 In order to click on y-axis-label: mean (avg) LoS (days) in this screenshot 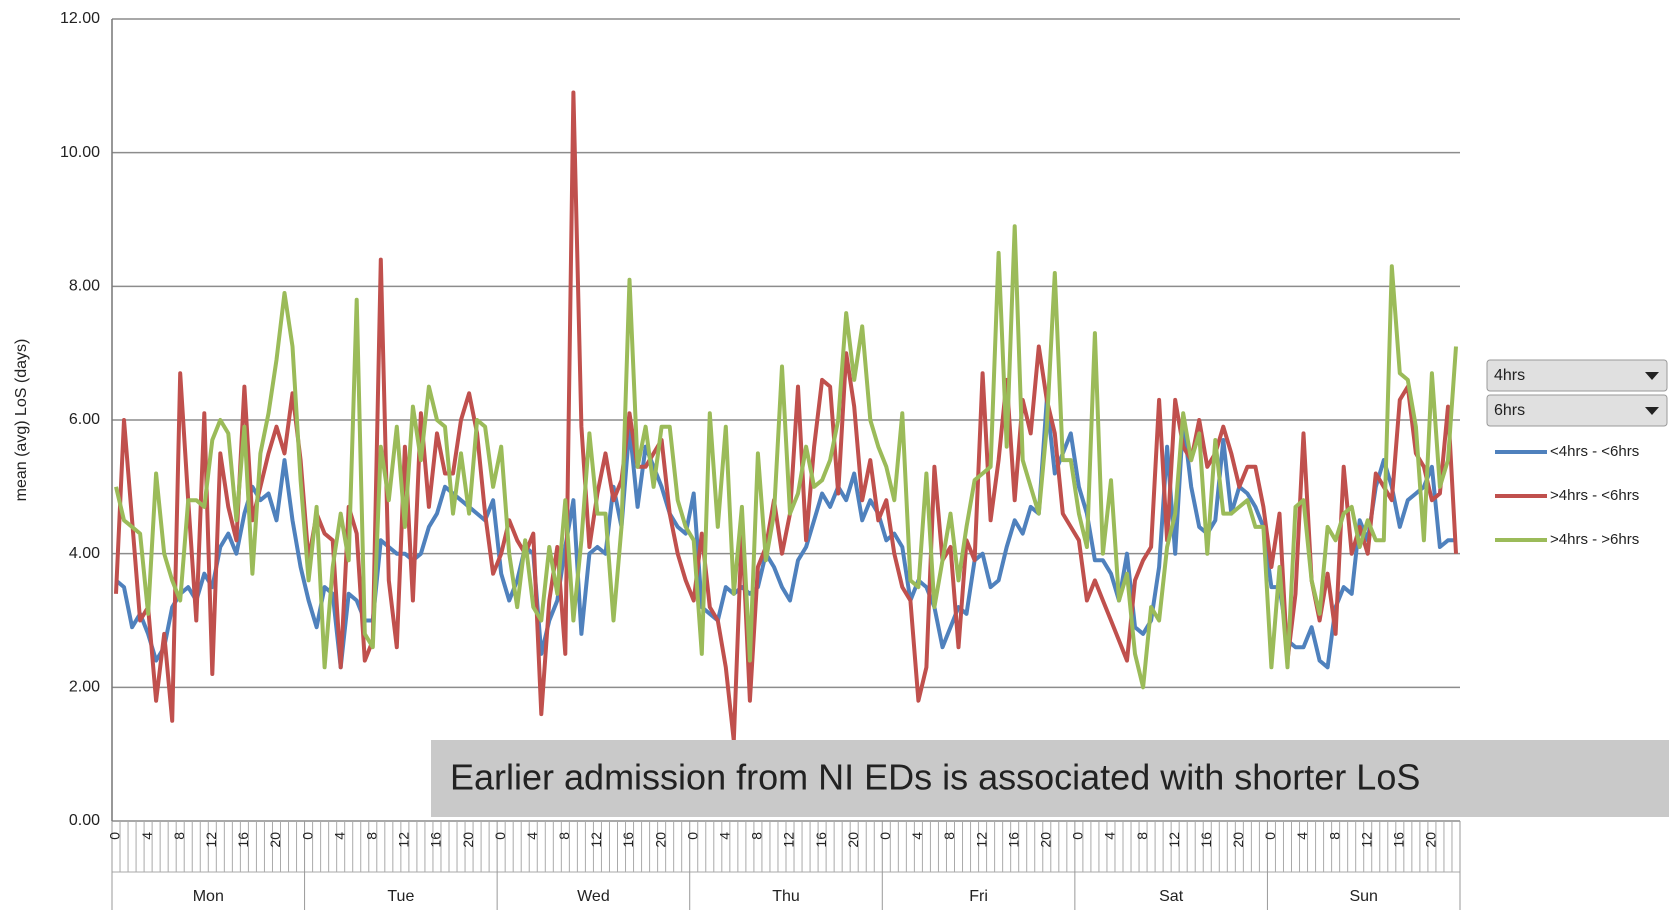, I will do `click(21, 420)`.